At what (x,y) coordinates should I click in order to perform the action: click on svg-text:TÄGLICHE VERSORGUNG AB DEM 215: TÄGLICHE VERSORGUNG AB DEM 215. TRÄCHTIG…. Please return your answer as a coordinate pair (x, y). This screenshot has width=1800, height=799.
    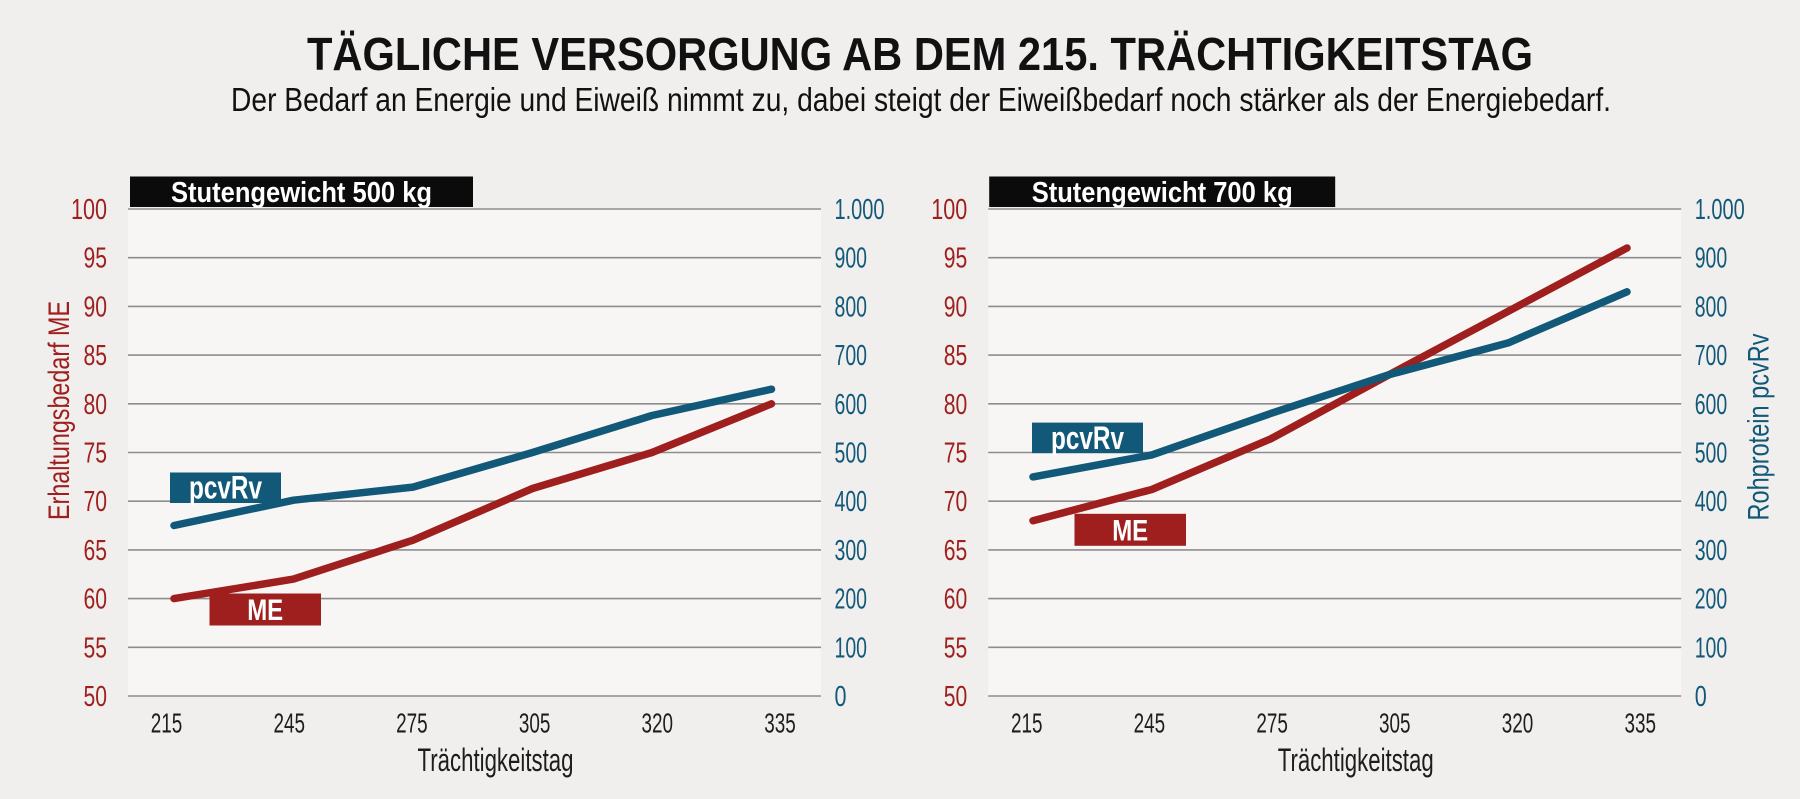
    Looking at the image, I should click on (920, 54).